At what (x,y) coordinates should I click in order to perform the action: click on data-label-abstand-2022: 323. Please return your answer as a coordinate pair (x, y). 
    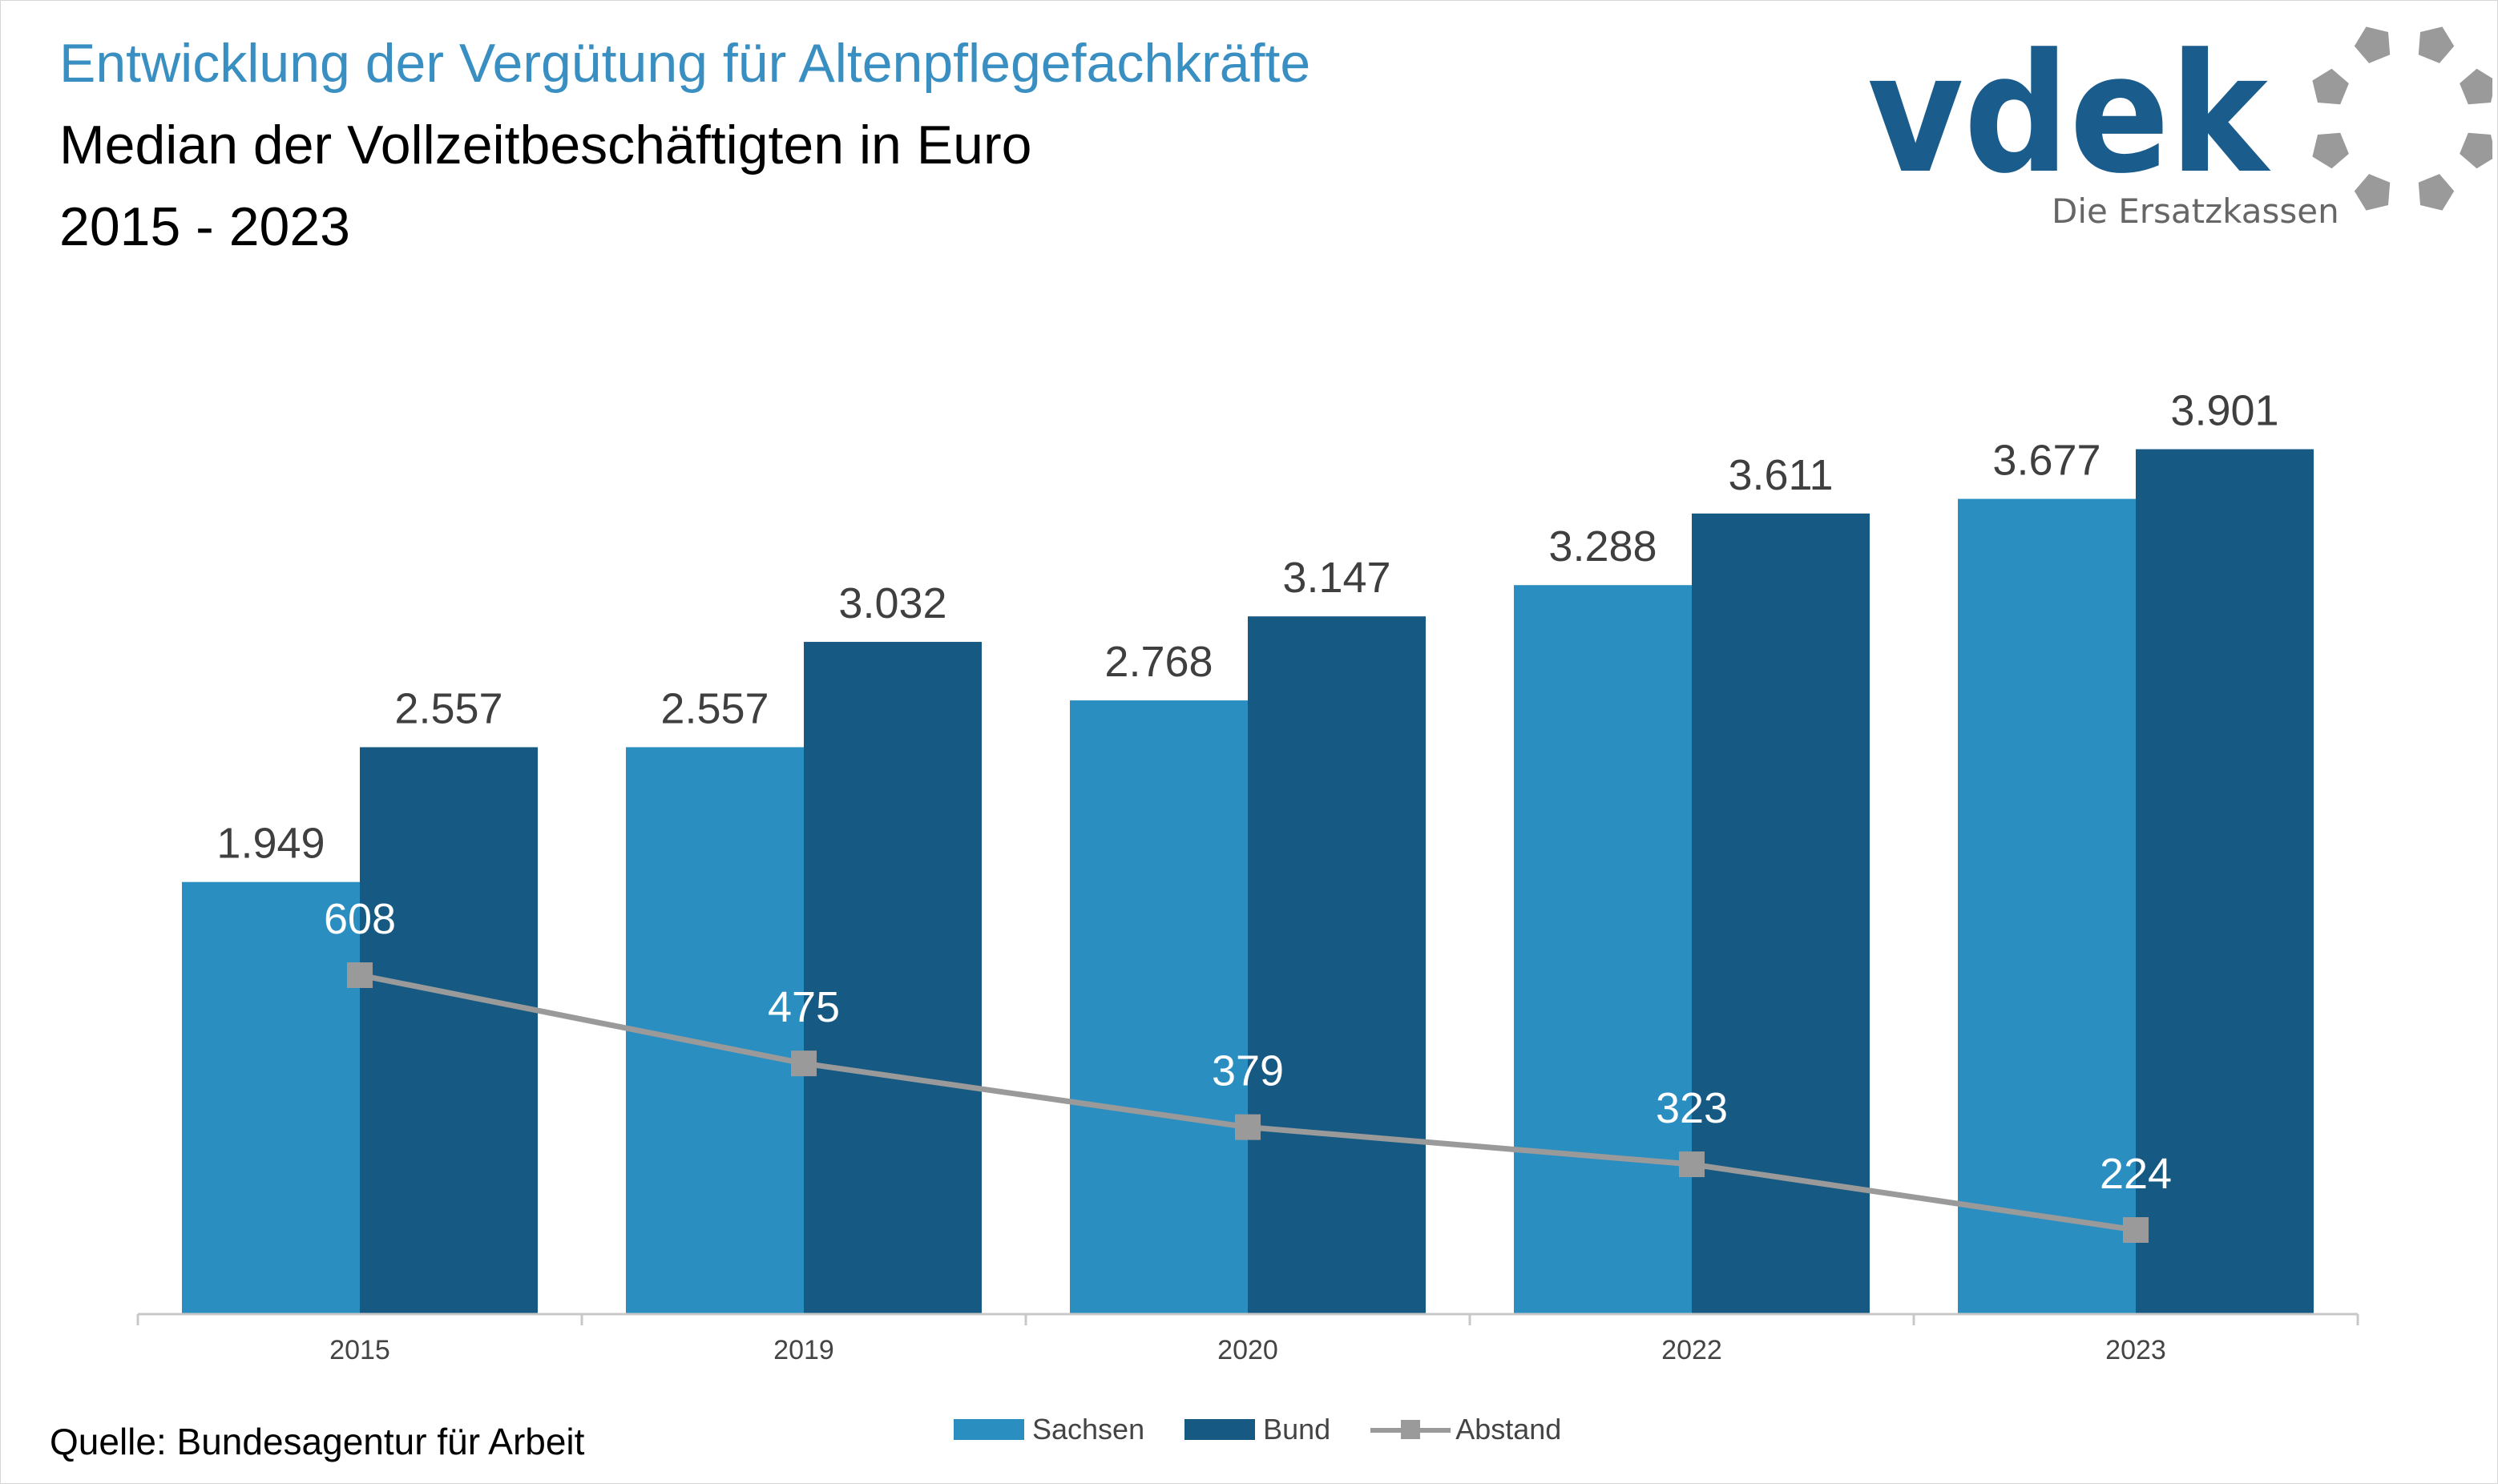
    Looking at the image, I should click on (1692, 1108).